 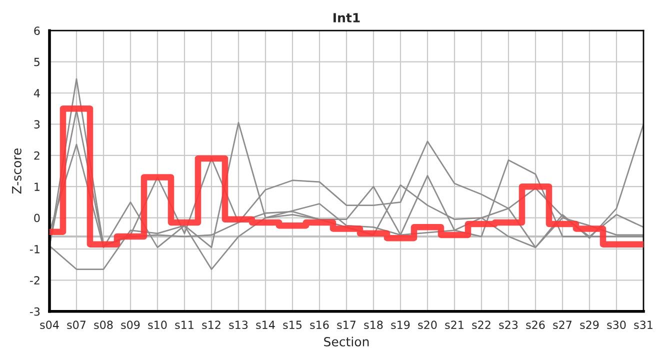 I want to click on x-axis-title: Section, so click(x=346, y=341).